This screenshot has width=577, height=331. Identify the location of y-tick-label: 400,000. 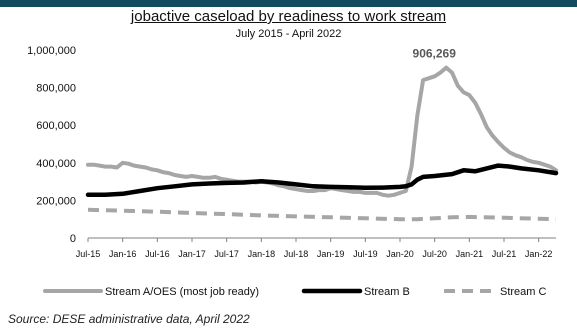
(56, 164).